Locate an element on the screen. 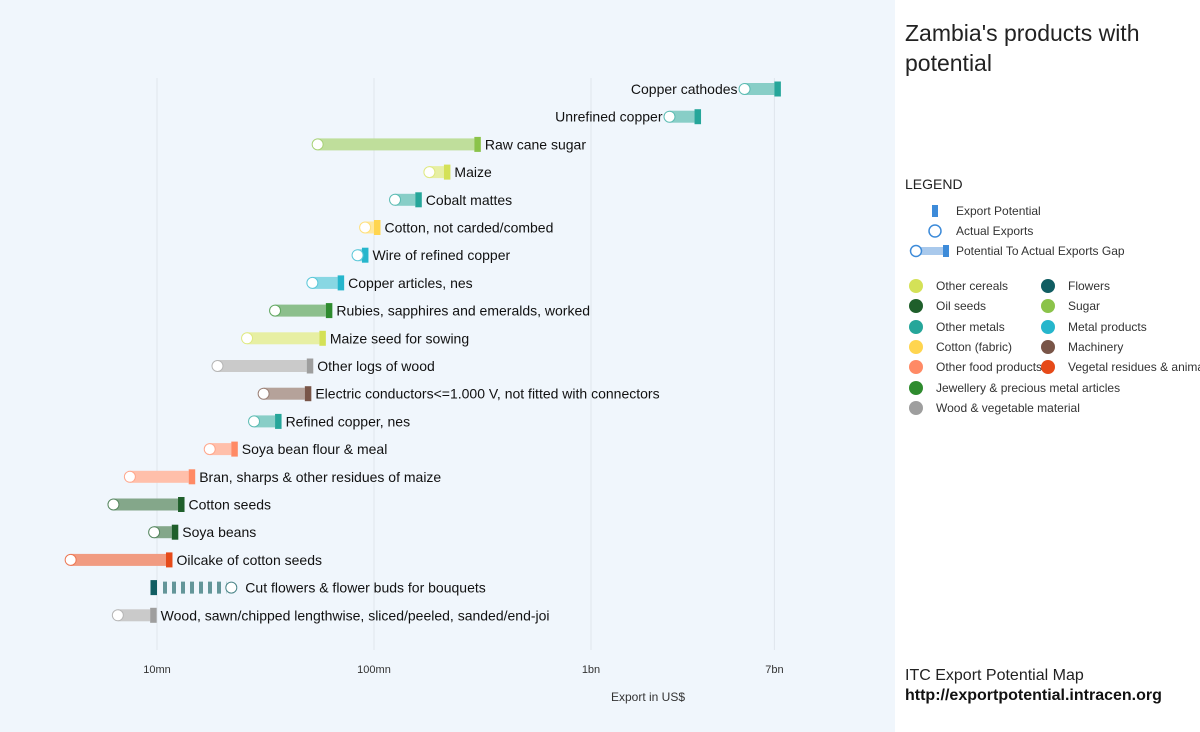  legend-item-label: Vegetal residues & animal feed is located at coordinates (1134, 367).